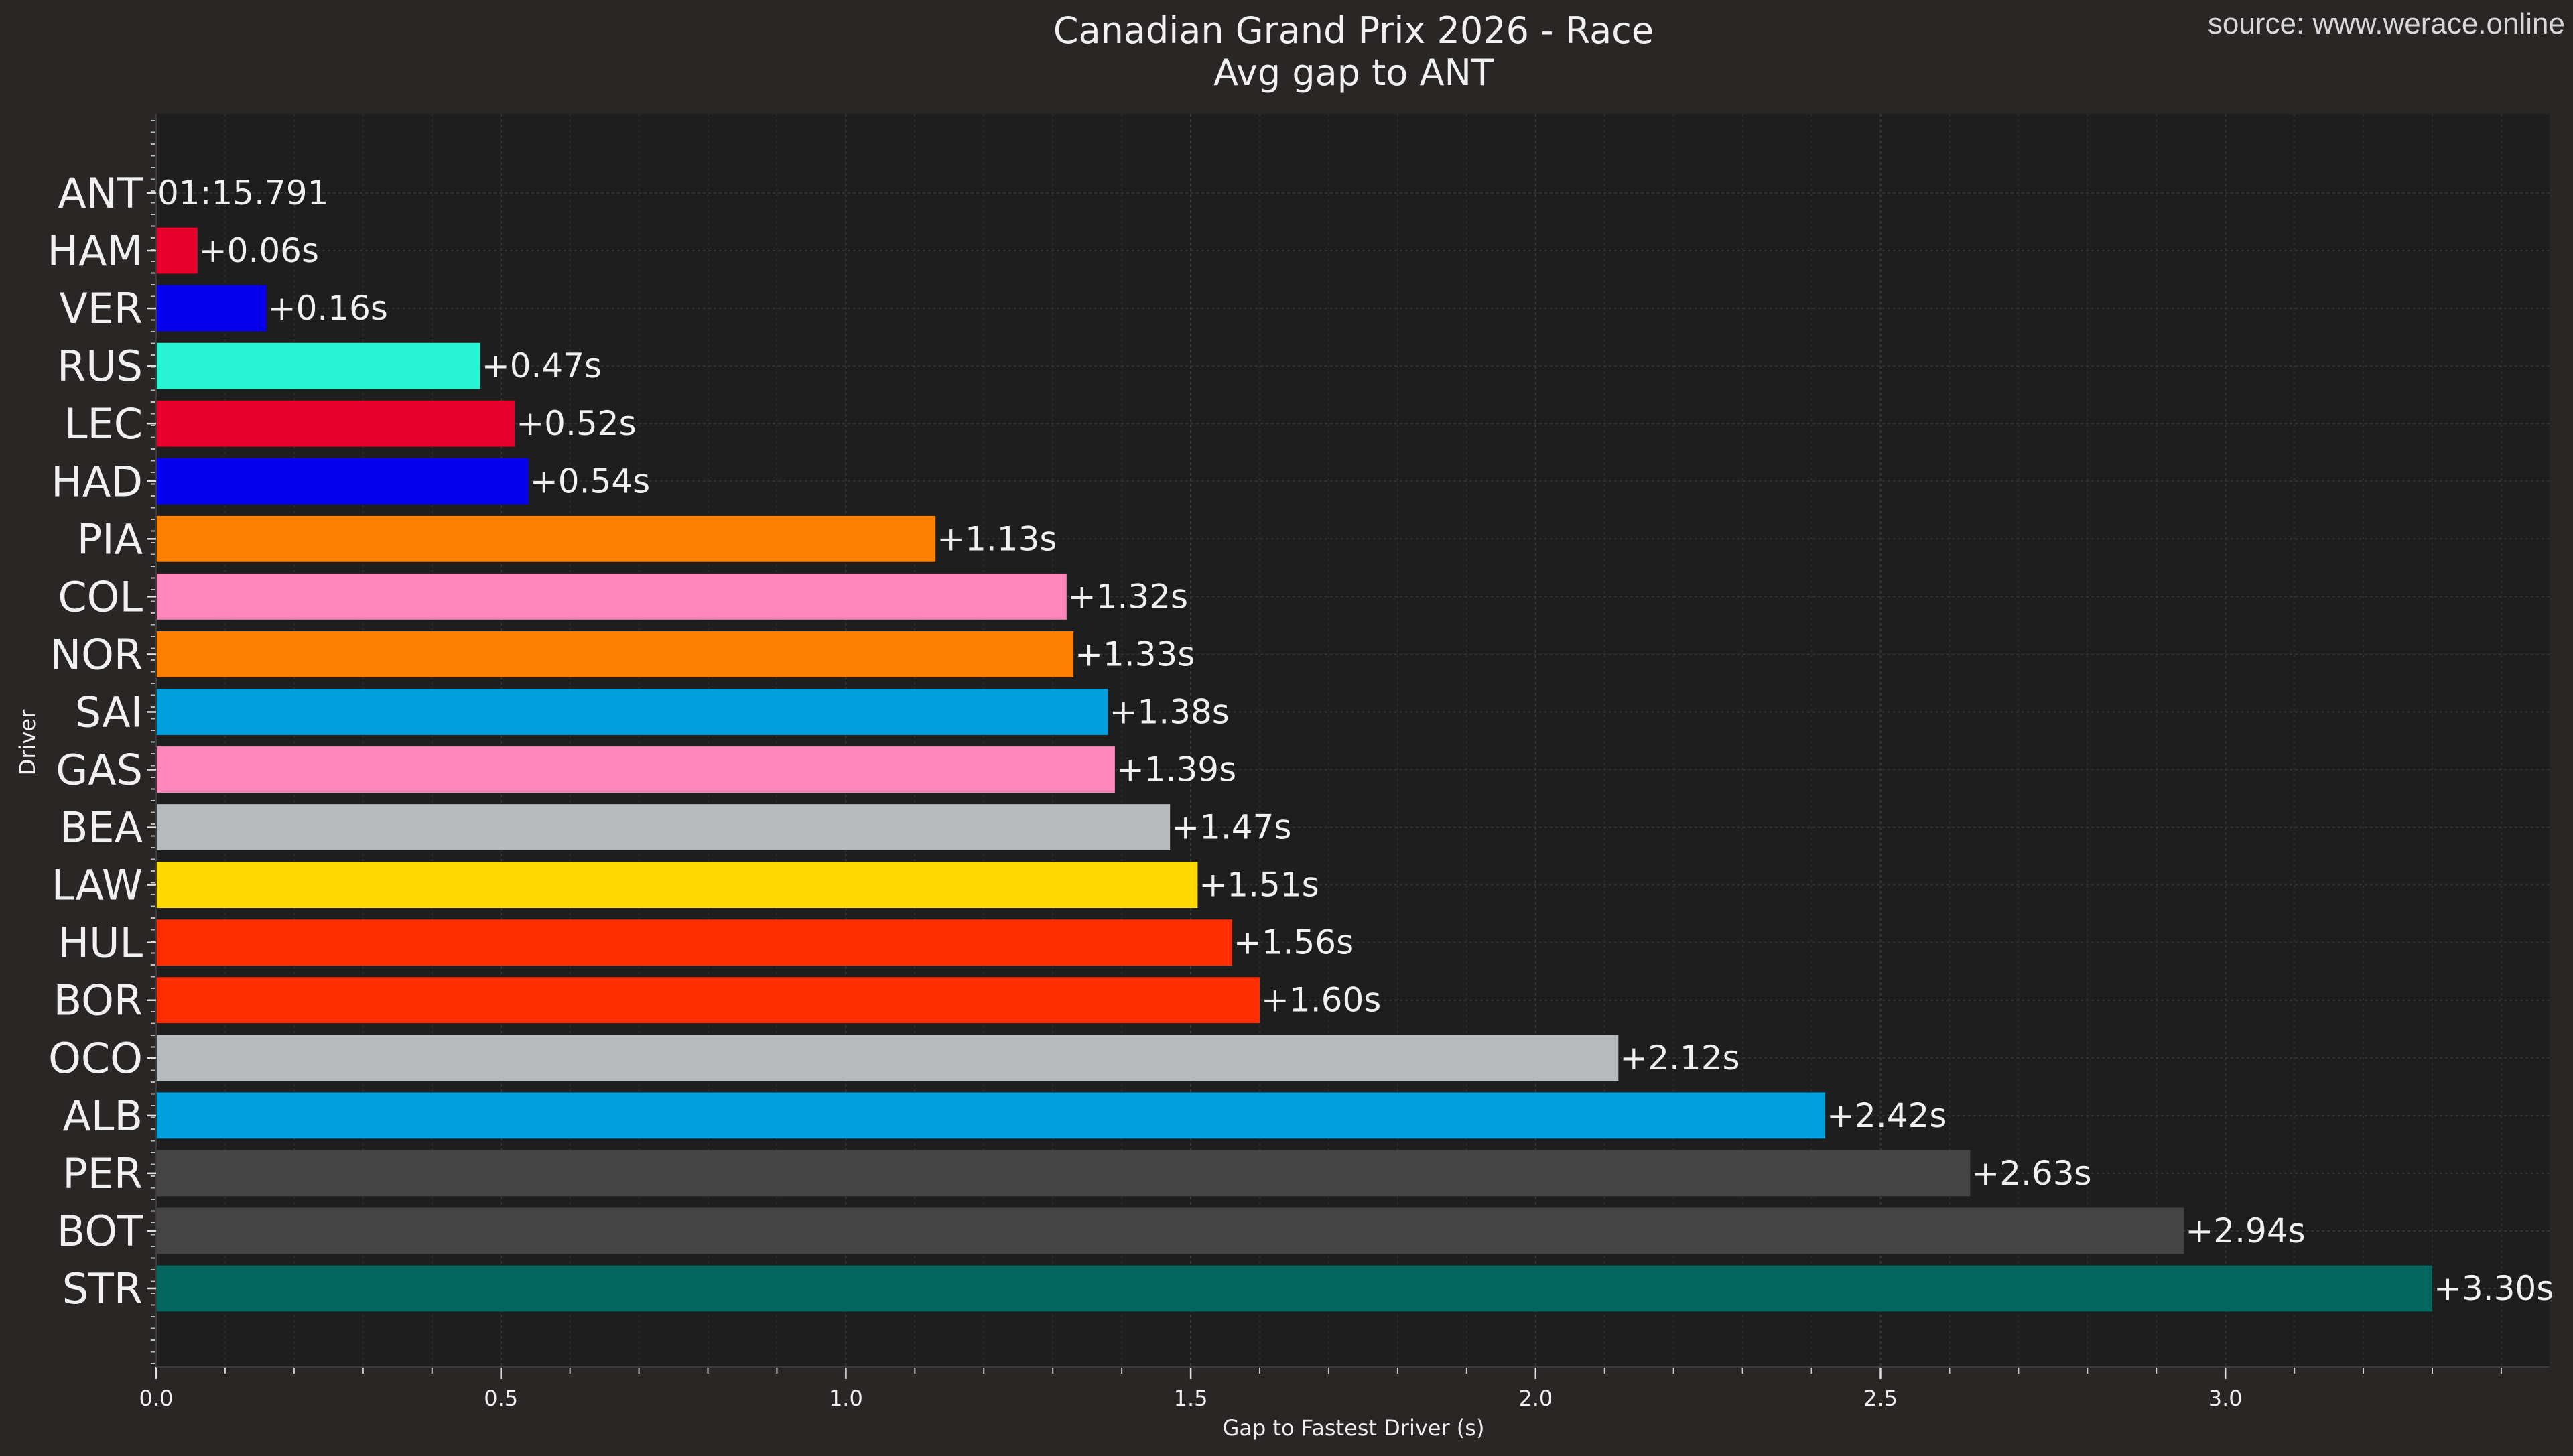  I want to click on driver-label: HAM, so click(95, 250).